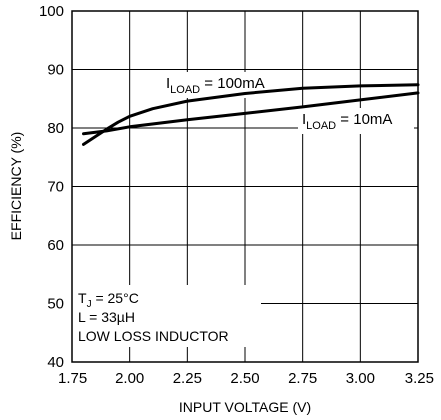 This screenshot has width=441, height=420. What do you see at coordinates (419, 378) in the screenshot?
I see `x-tick-label: 3.25` at bounding box center [419, 378].